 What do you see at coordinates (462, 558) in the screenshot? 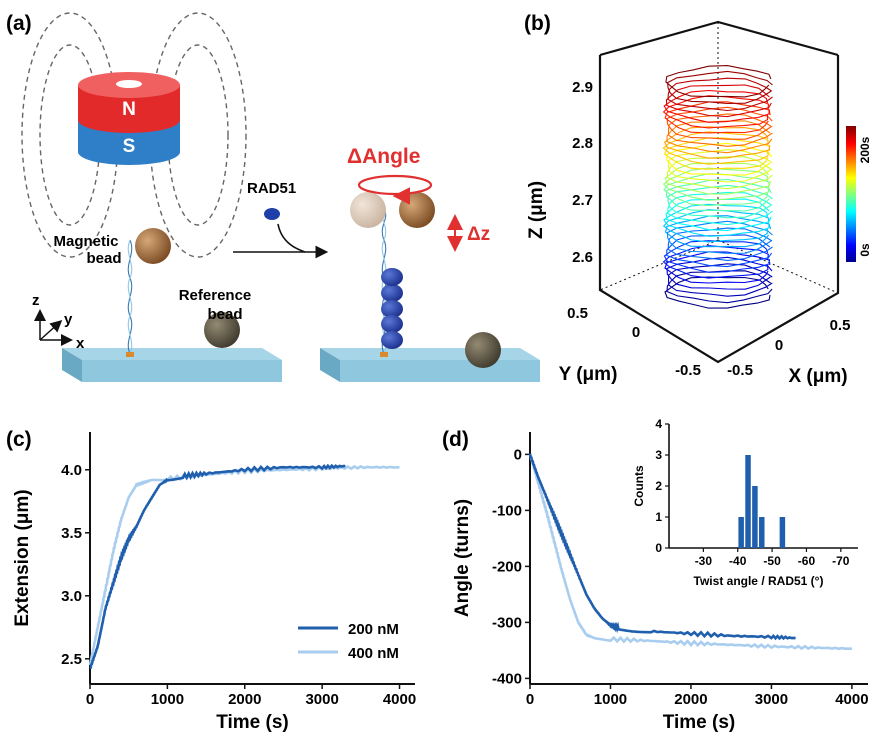
I see `y-axis-label: Angle (turns)` at bounding box center [462, 558].